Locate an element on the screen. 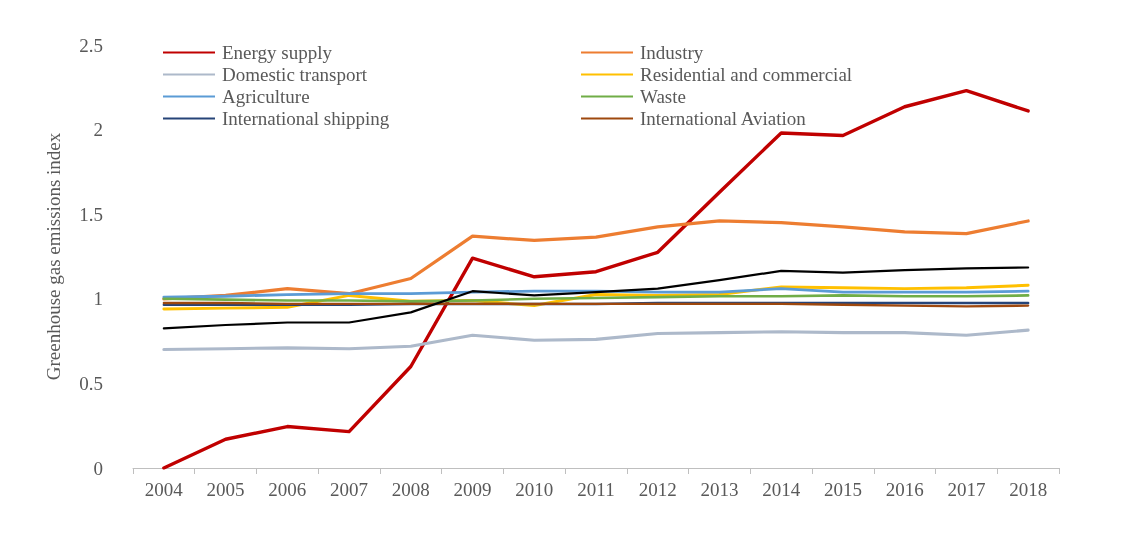  x-tick-label: 2010 is located at coordinates (534, 489).